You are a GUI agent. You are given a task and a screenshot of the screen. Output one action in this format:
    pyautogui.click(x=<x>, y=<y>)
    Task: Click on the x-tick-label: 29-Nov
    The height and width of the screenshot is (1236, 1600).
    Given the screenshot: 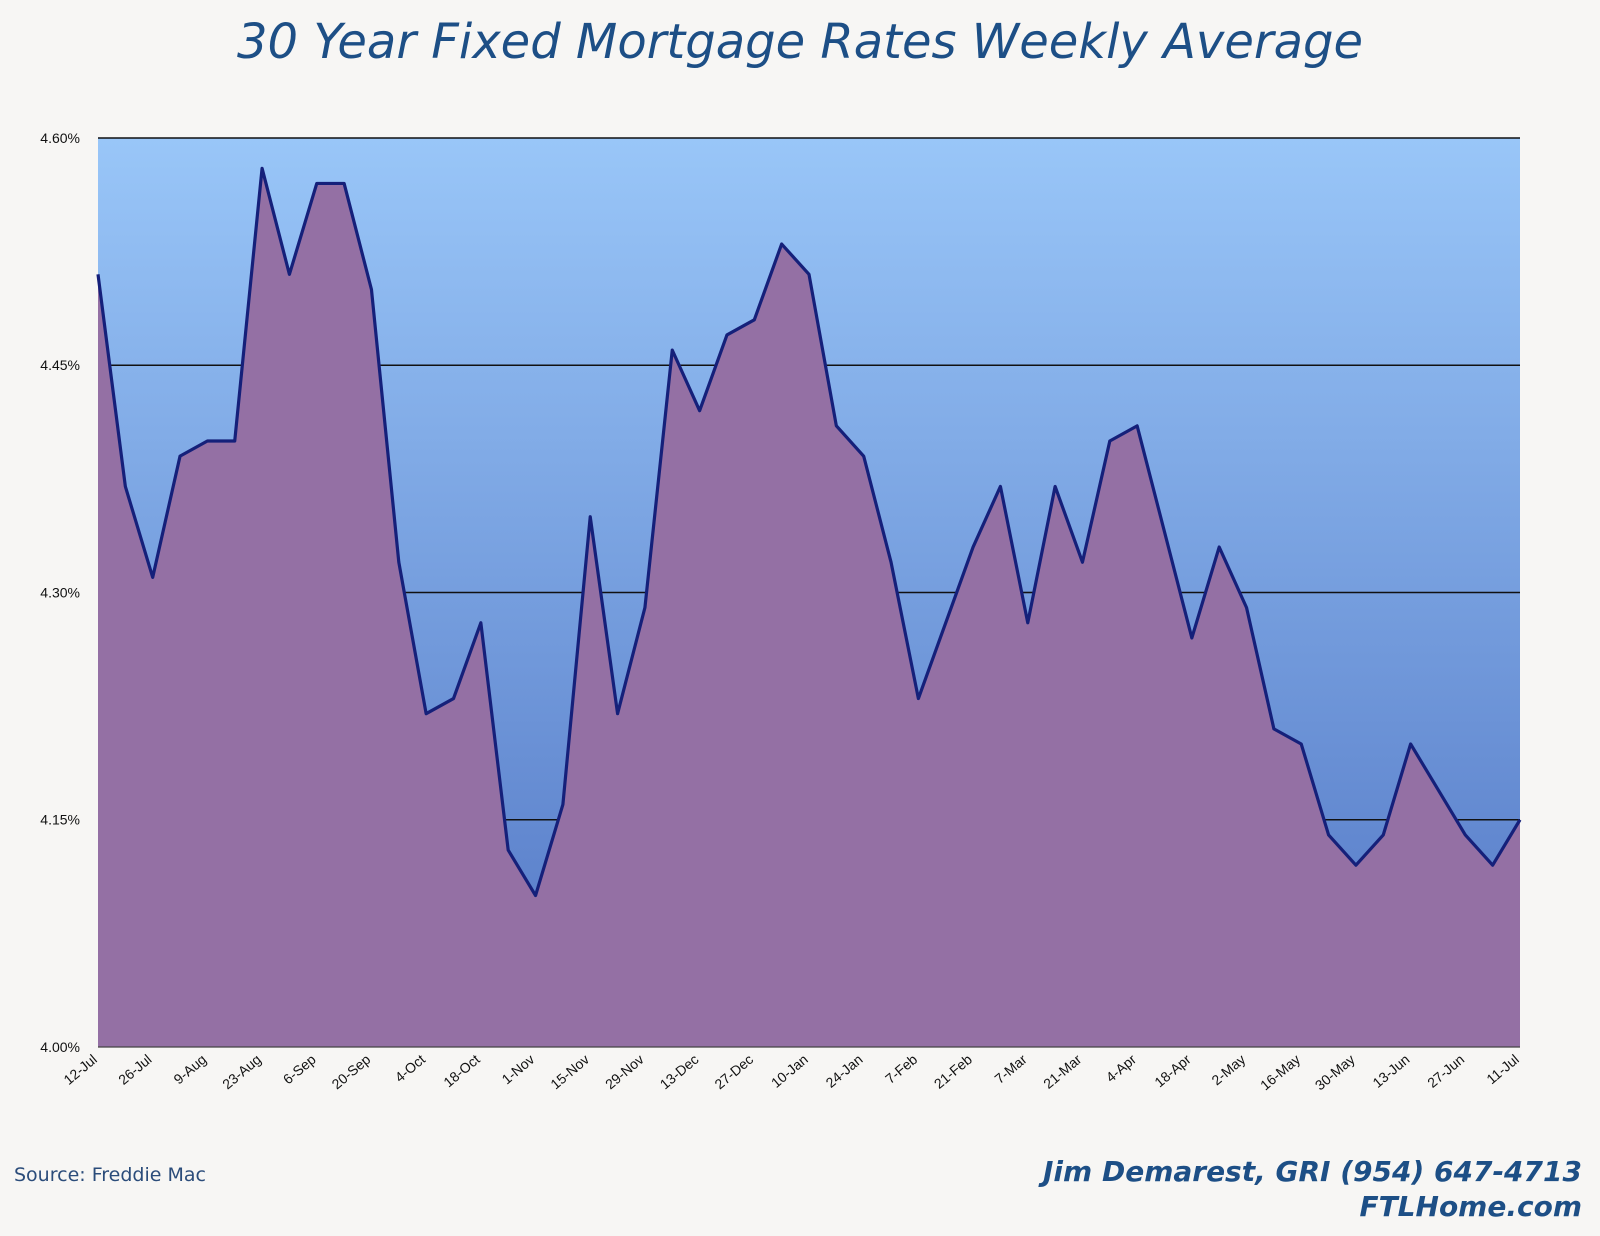 What is the action you would take?
    pyautogui.click(x=624, y=1071)
    